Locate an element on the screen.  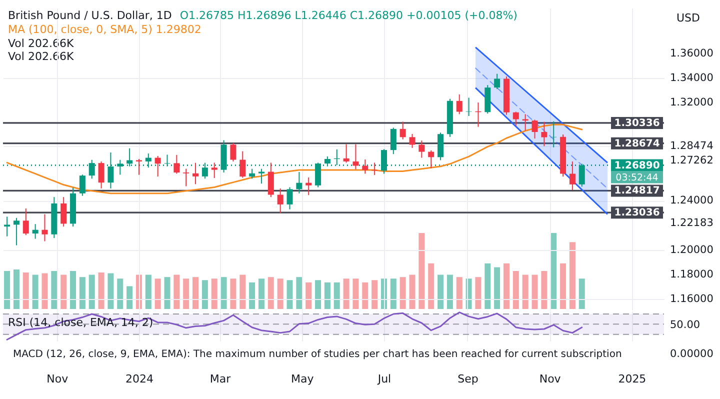
y-tick-label: 1.22183 is located at coordinates (692, 223).